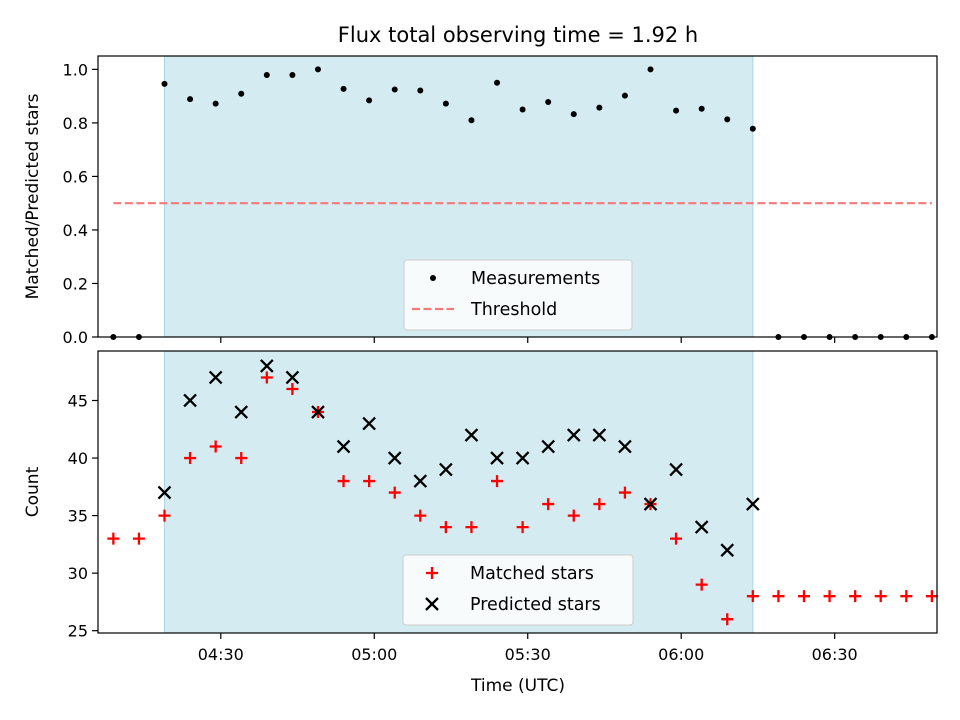 The height and width of the screenshot is (720, 960). What do you see at coordinates (75, 176) in the screenshot?
I see `y-tick-label: 0.6` at bounding box center [75, 176].